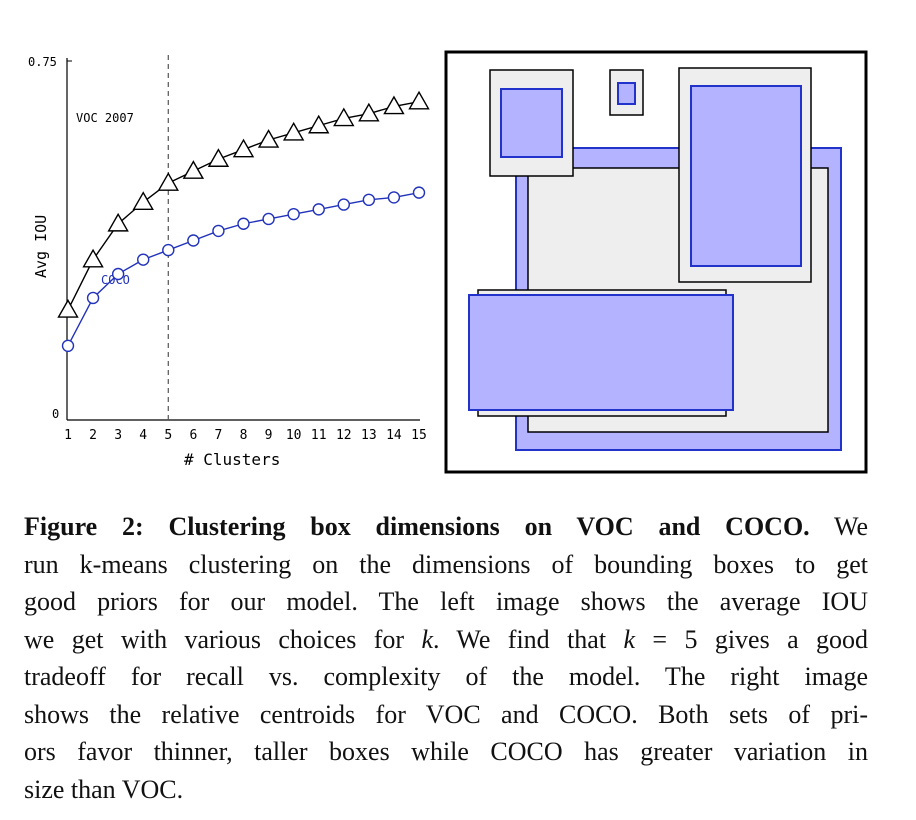  What do you see at coordinates (626, 93) in the screenshot?
I see `coco-box-small` at bounding box center [626, 93].